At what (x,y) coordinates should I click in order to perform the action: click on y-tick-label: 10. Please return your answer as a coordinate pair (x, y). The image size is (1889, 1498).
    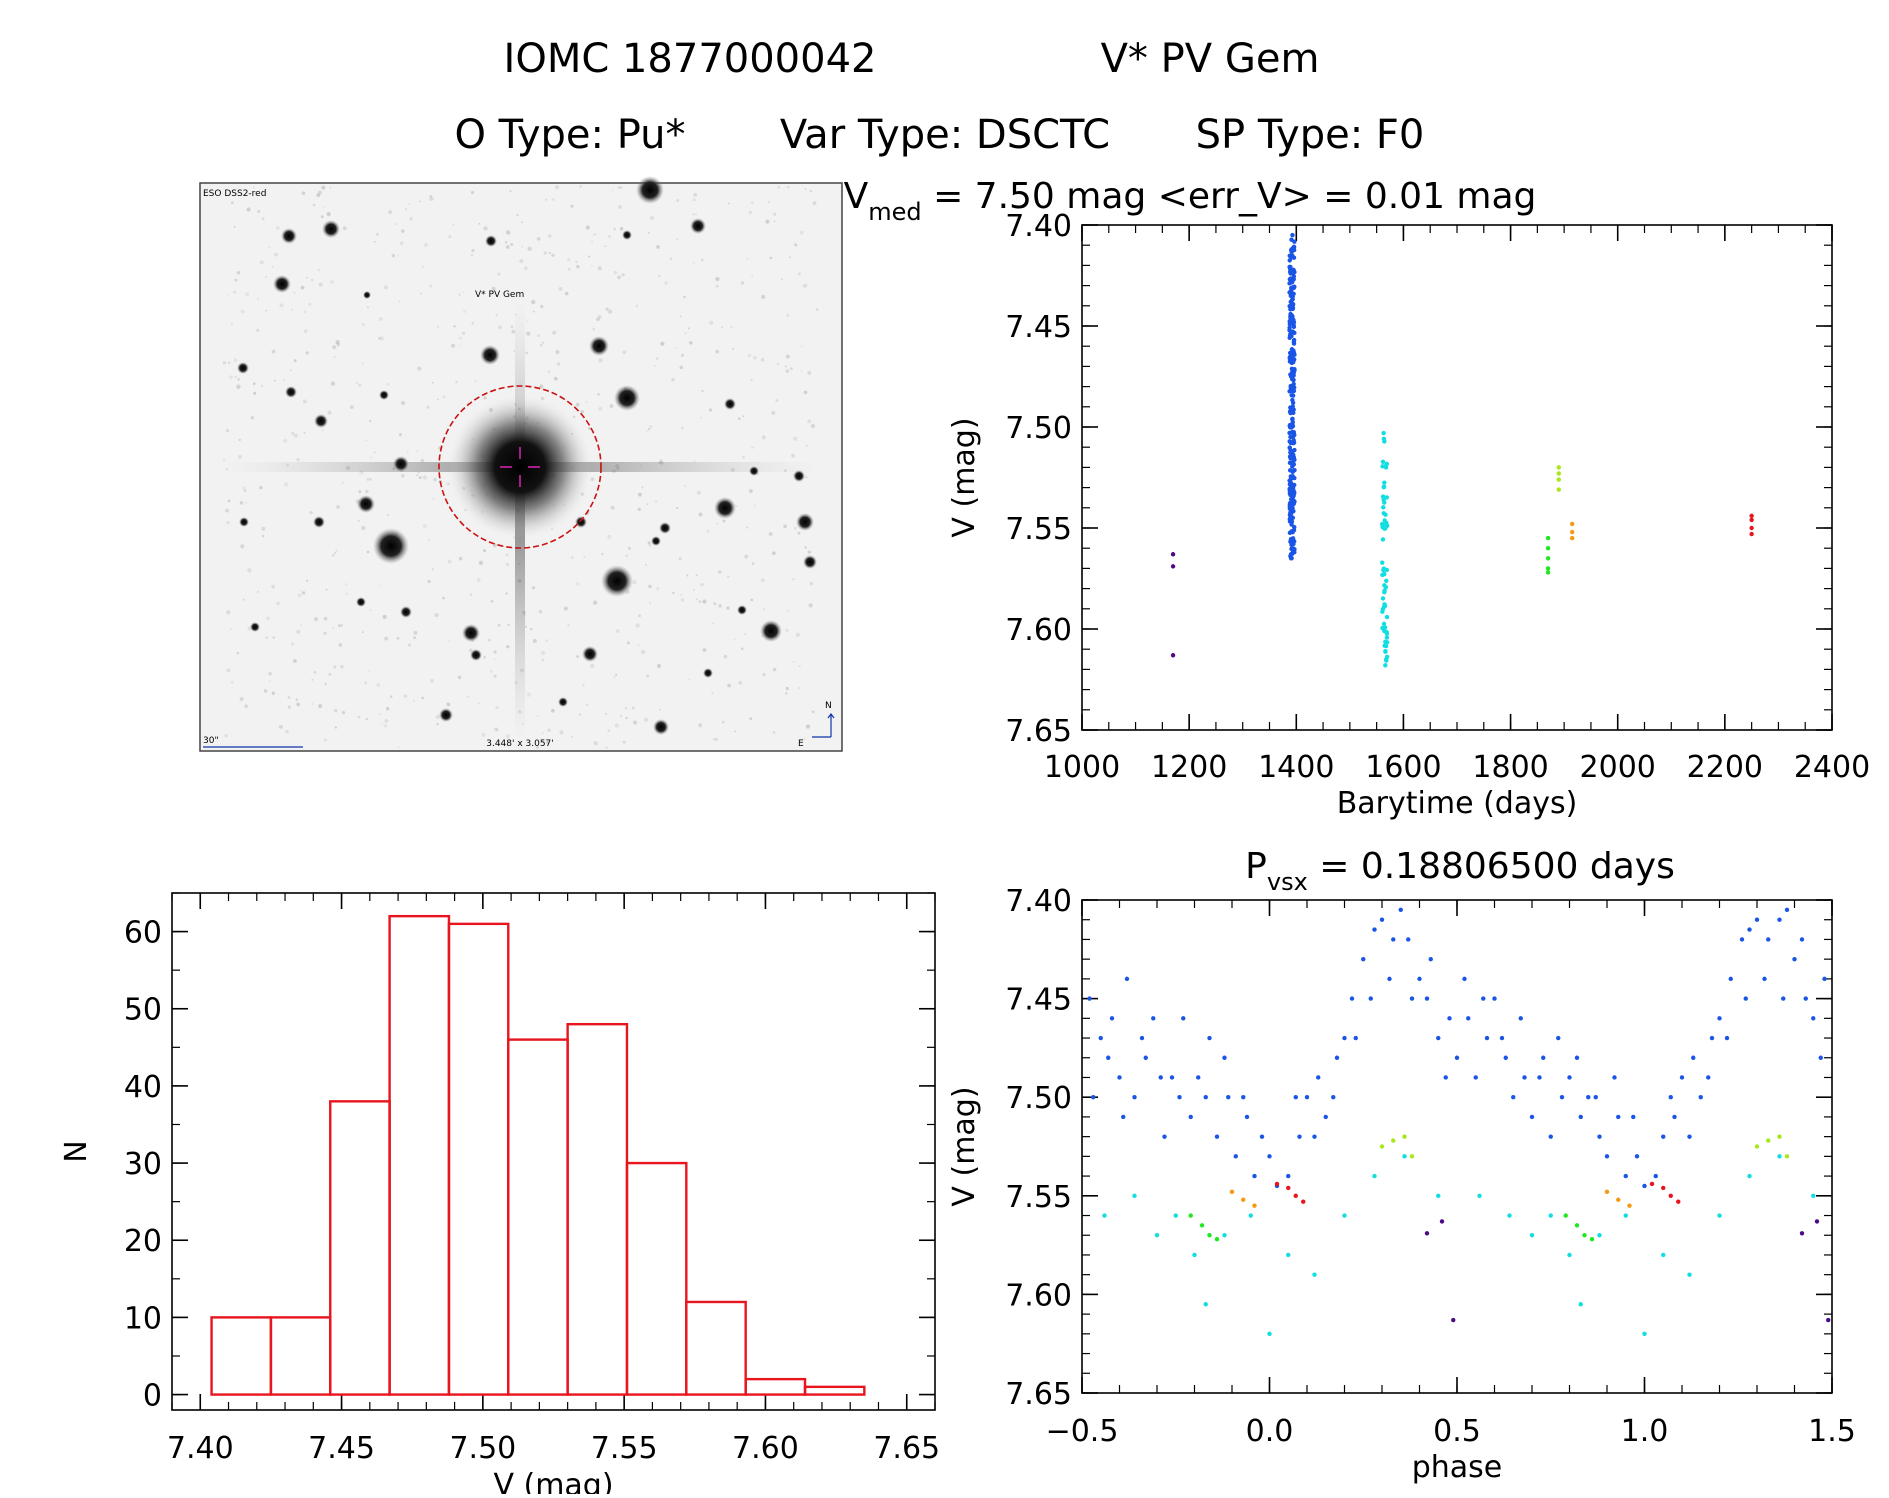
    Looking at the image, I should click on (143, 1318).